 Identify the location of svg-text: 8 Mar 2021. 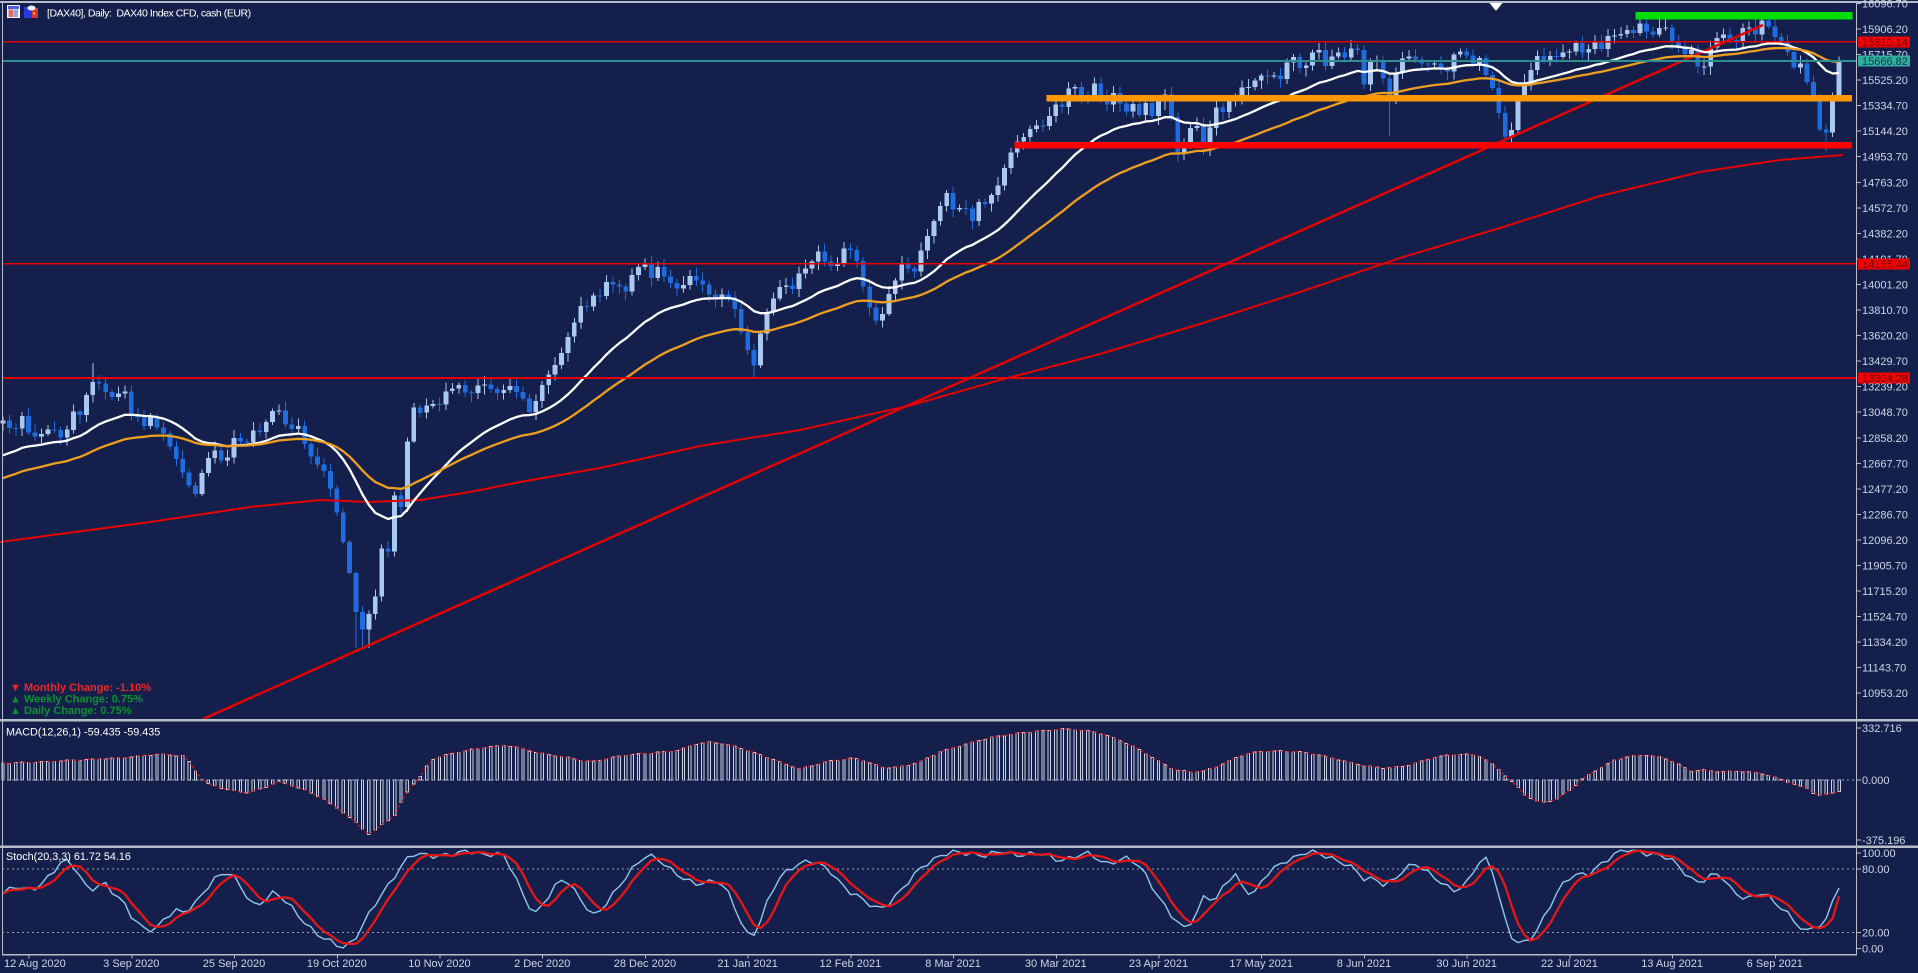
(953, 964).